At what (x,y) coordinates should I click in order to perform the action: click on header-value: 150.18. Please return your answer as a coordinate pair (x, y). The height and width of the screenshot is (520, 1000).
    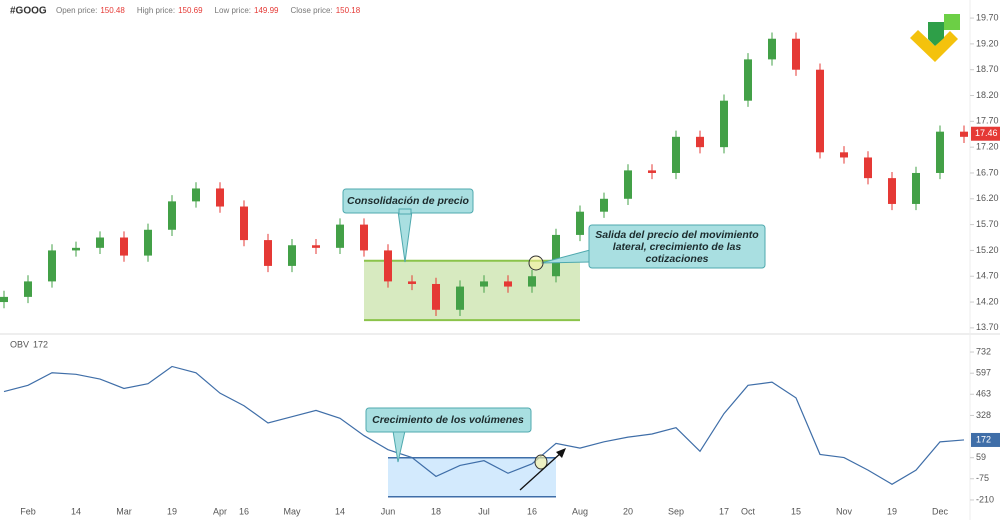
    Looking at the image, I should click on (348, 10).